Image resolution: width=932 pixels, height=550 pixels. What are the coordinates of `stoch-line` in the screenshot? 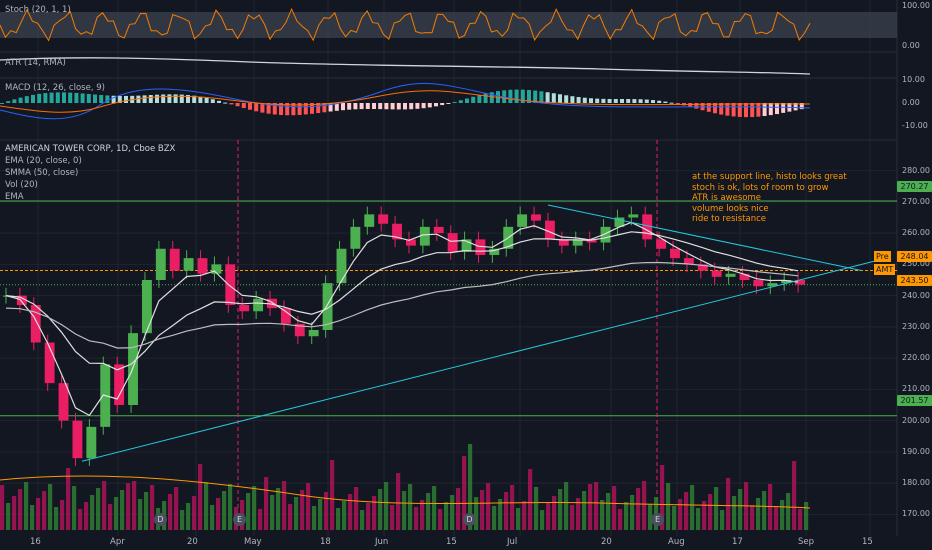 It's located at (405, 24).